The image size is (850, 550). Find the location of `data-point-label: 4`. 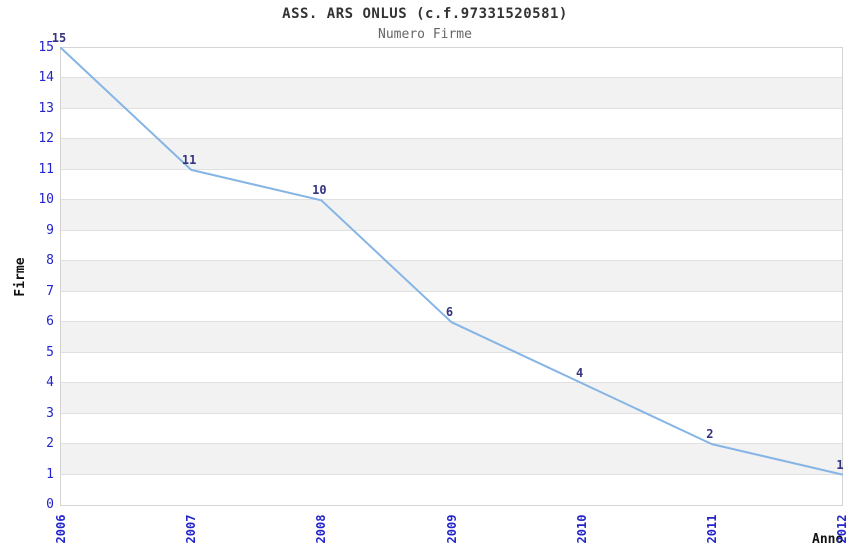

data-point-label: 4 is located at coordinates (580, 373).